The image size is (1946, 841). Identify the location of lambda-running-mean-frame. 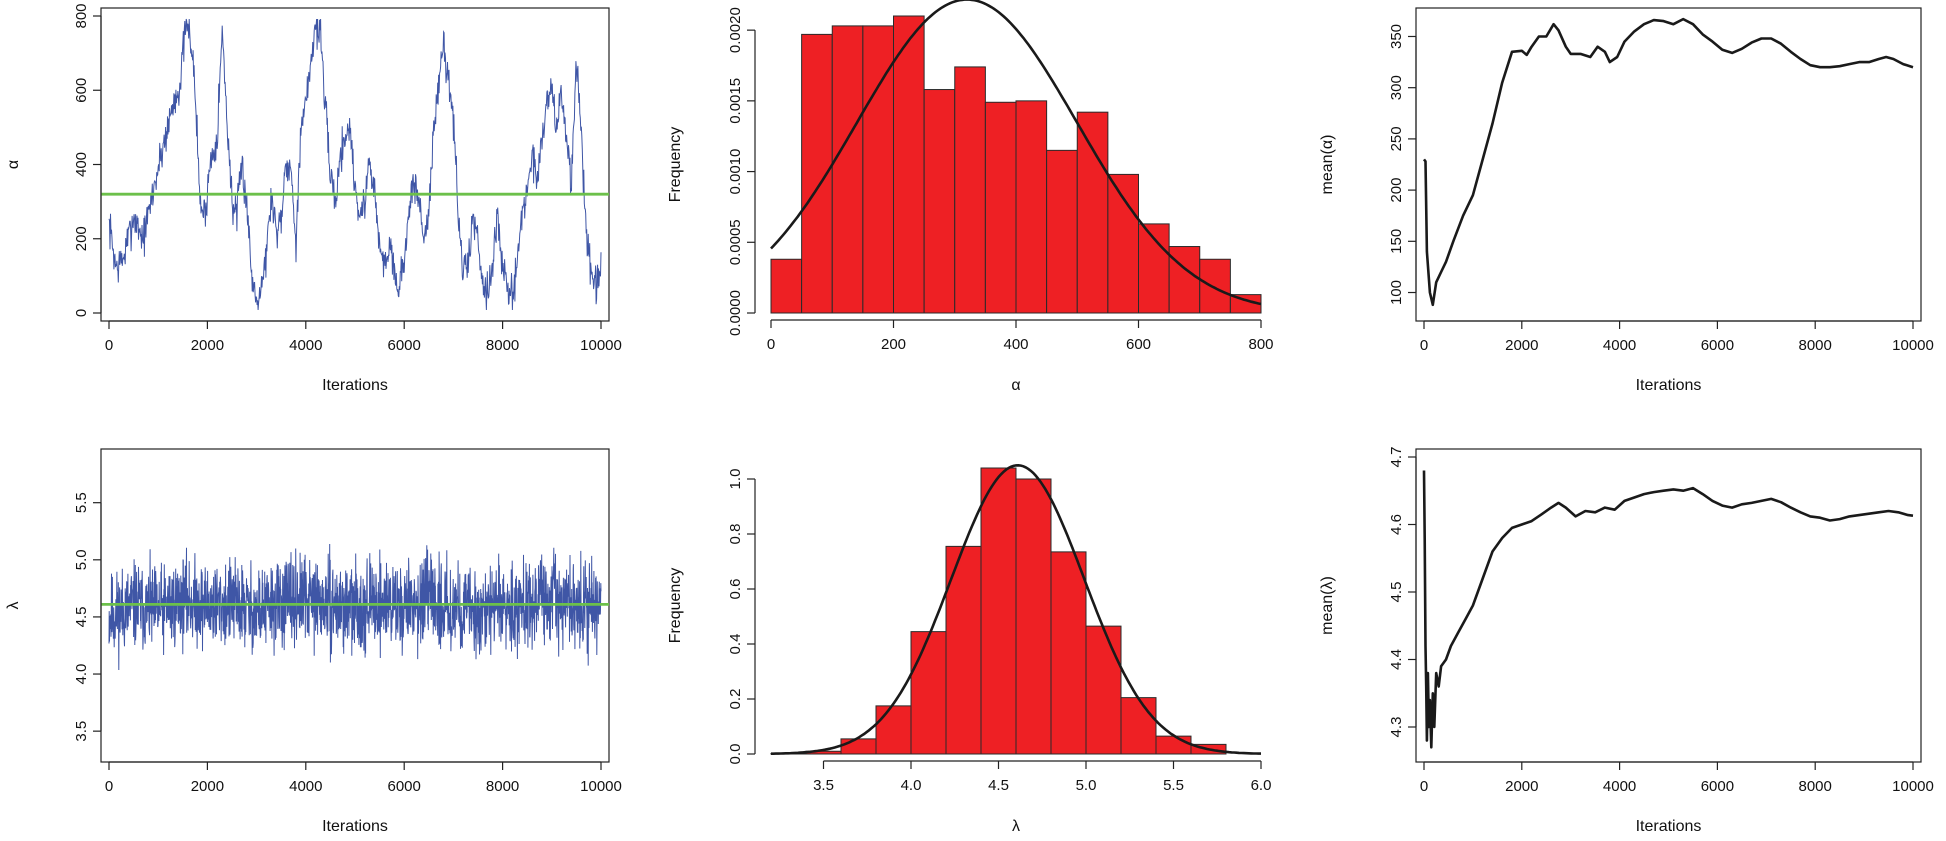
(1668, 605).